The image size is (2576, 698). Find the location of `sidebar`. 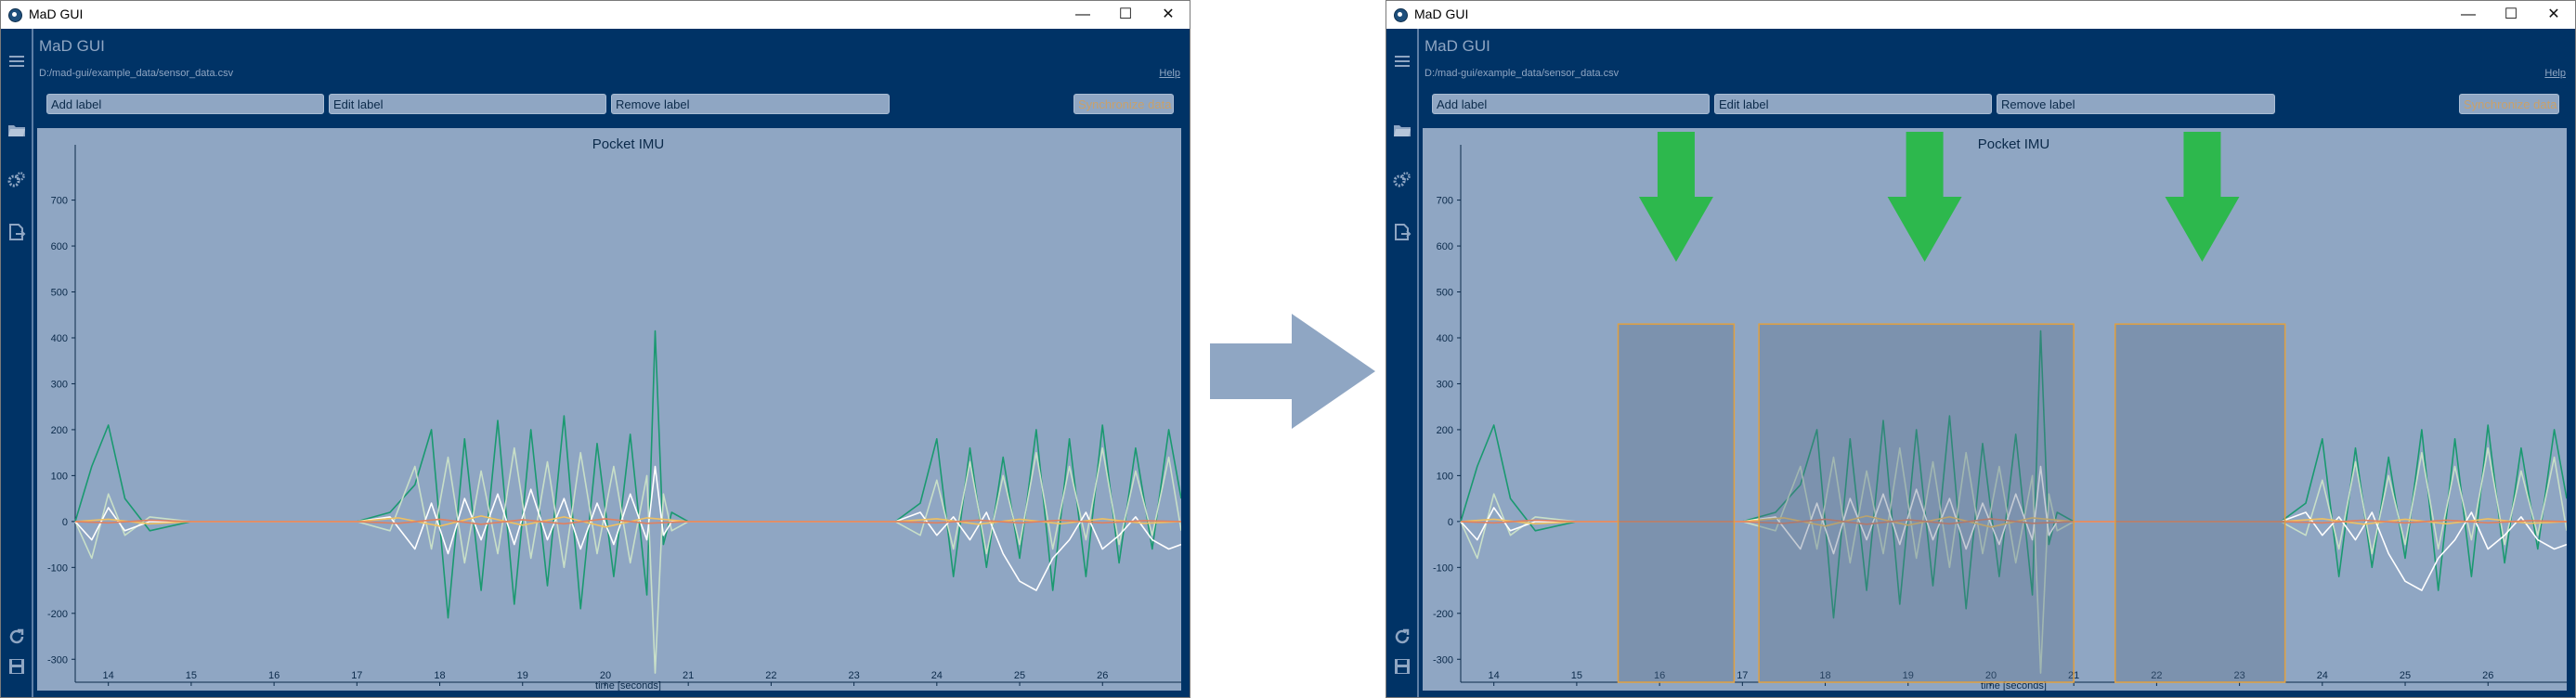

sidebar is located at coordinates (1401, 363).